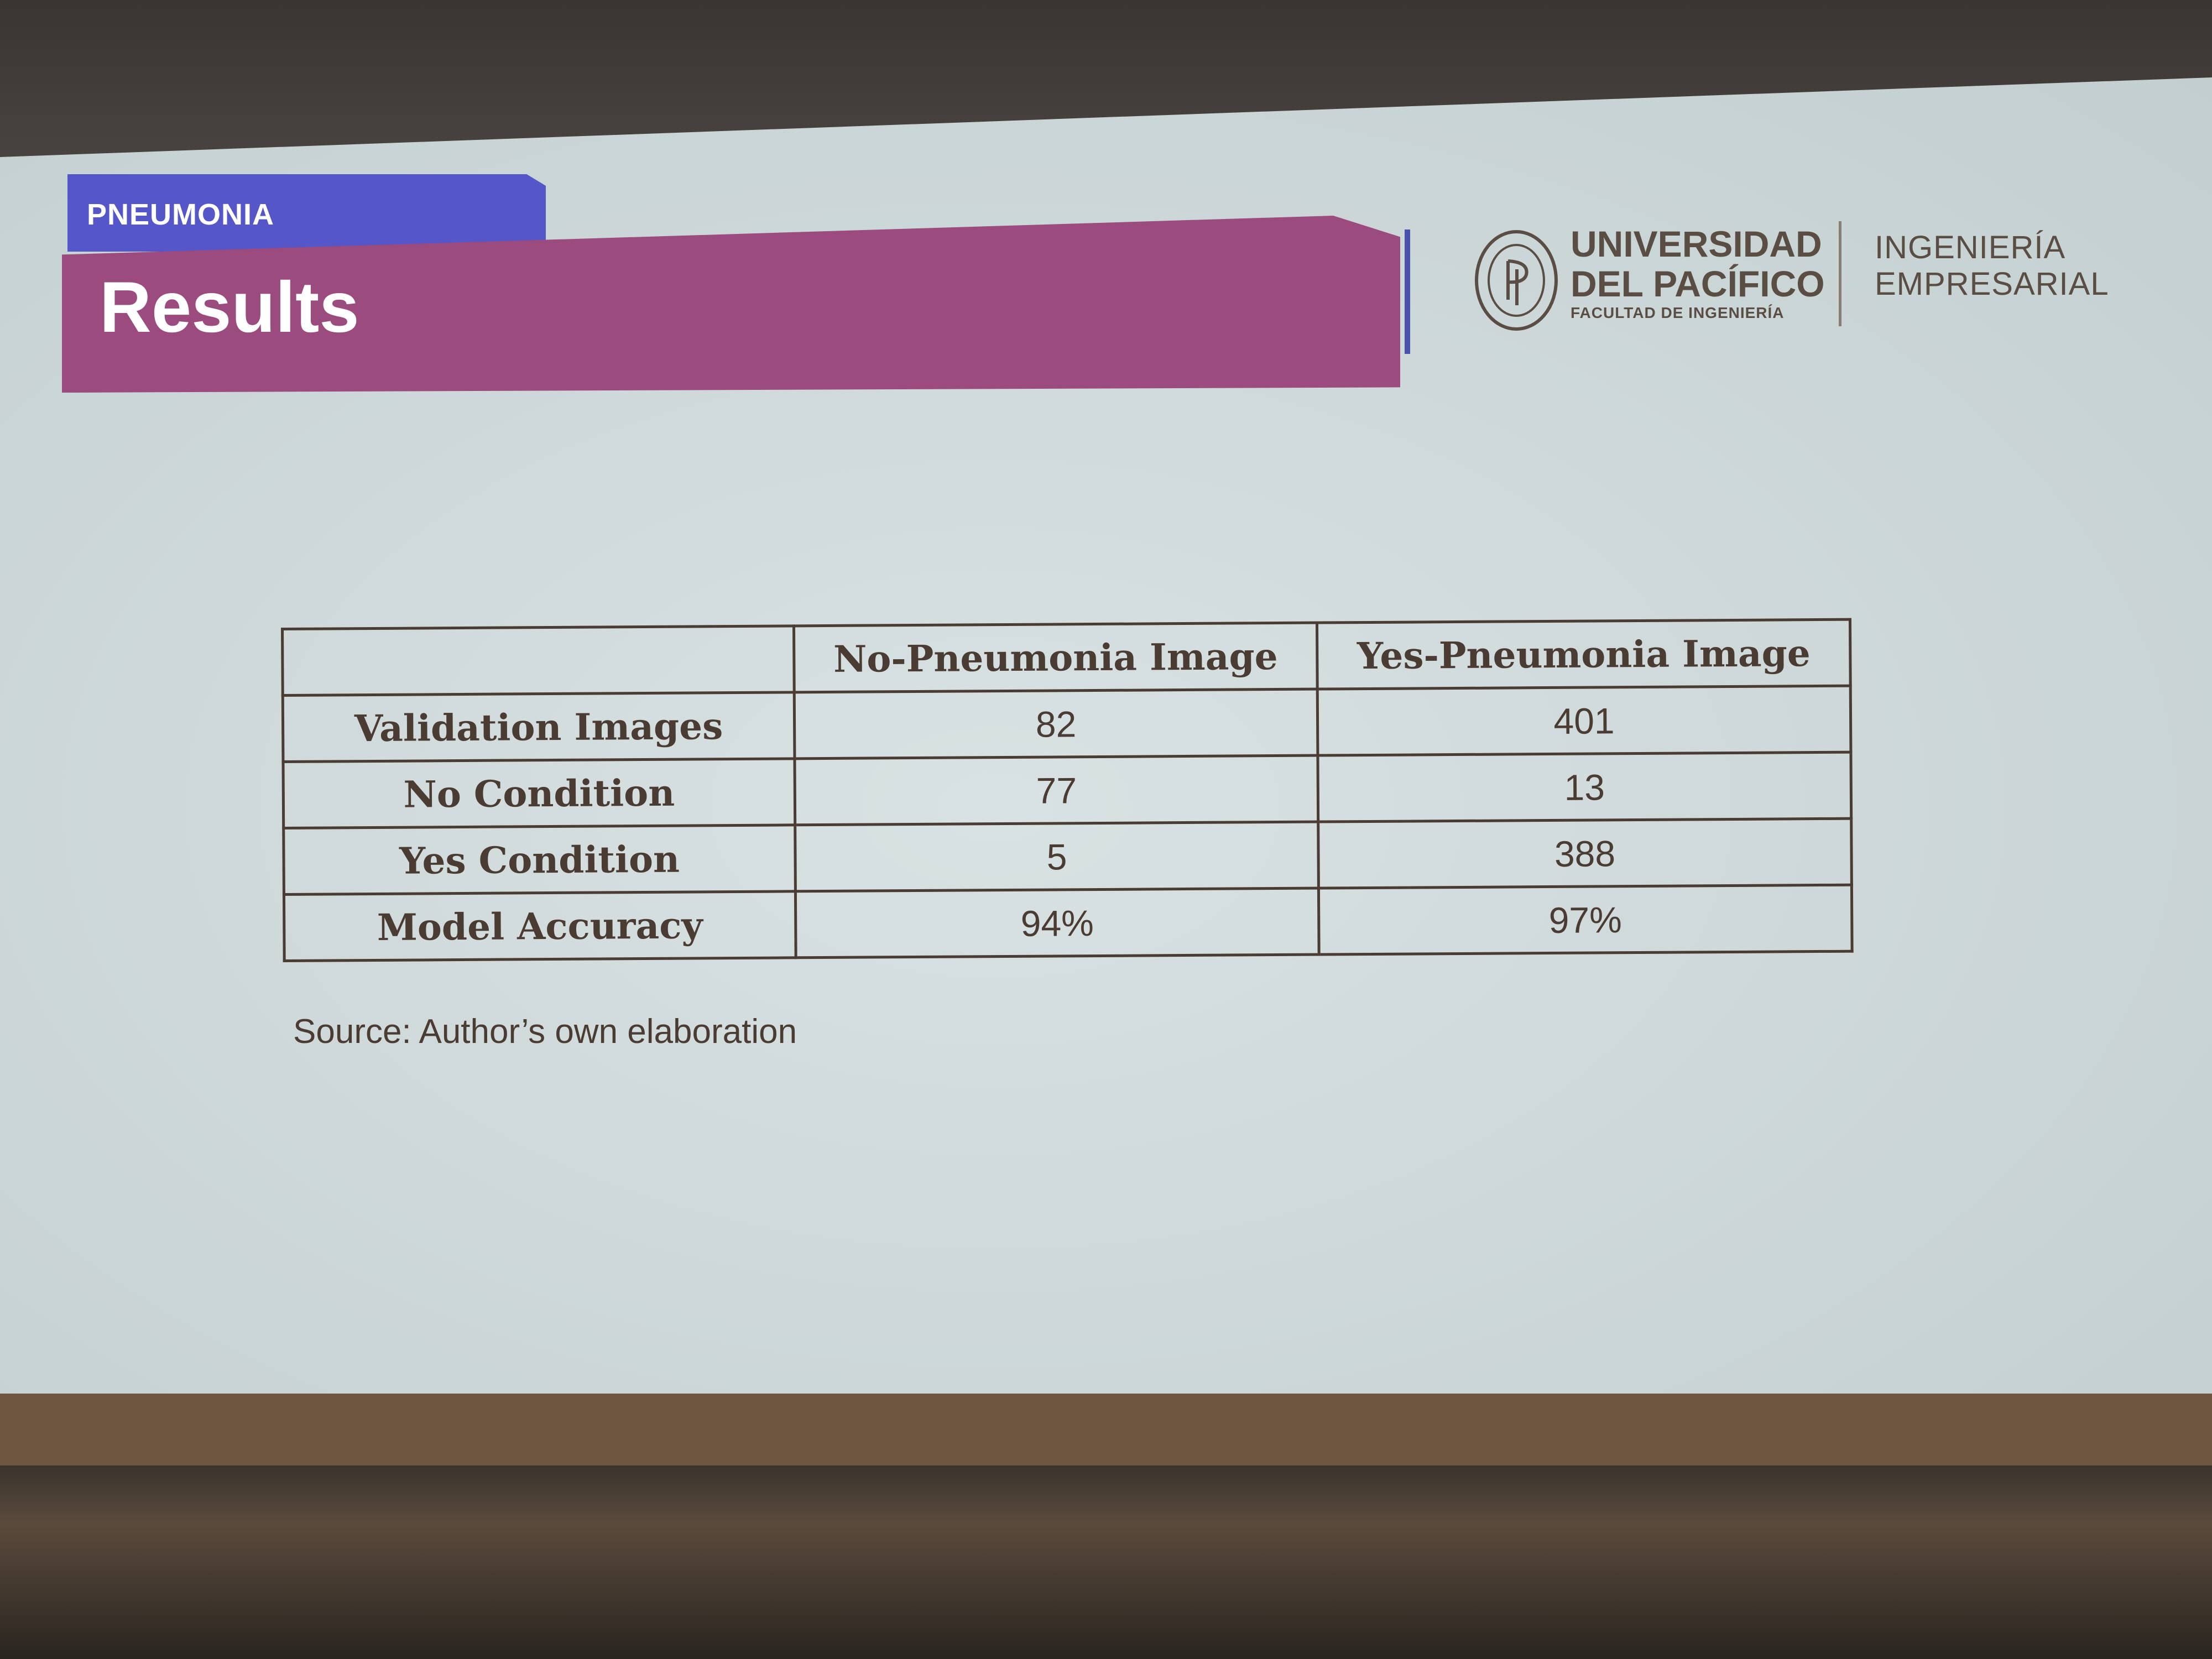 This screenshot has height=1659, width=2212. I want to click on cell-no: 77, so click(1056, 790).